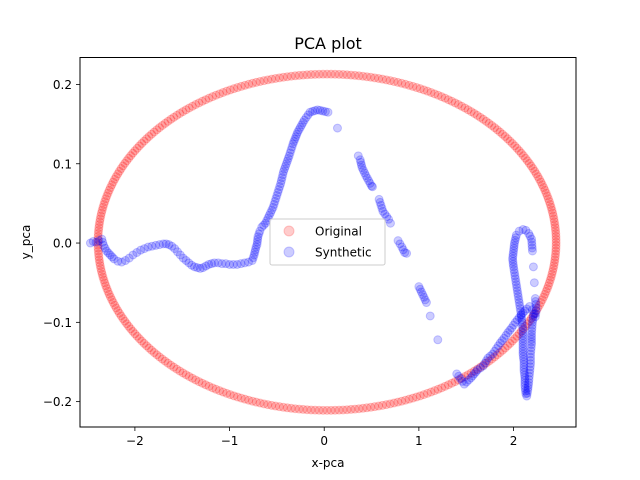  I want to click on x-tick-label: 1, so click(419, 441).